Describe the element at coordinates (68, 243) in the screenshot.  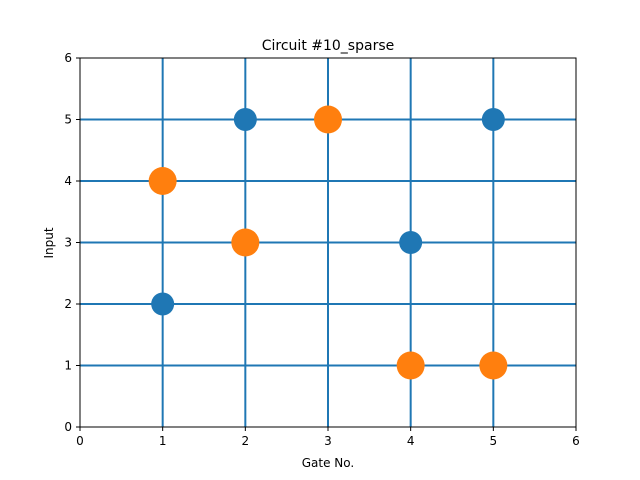
I see `y-tick-label: 3` at that location.